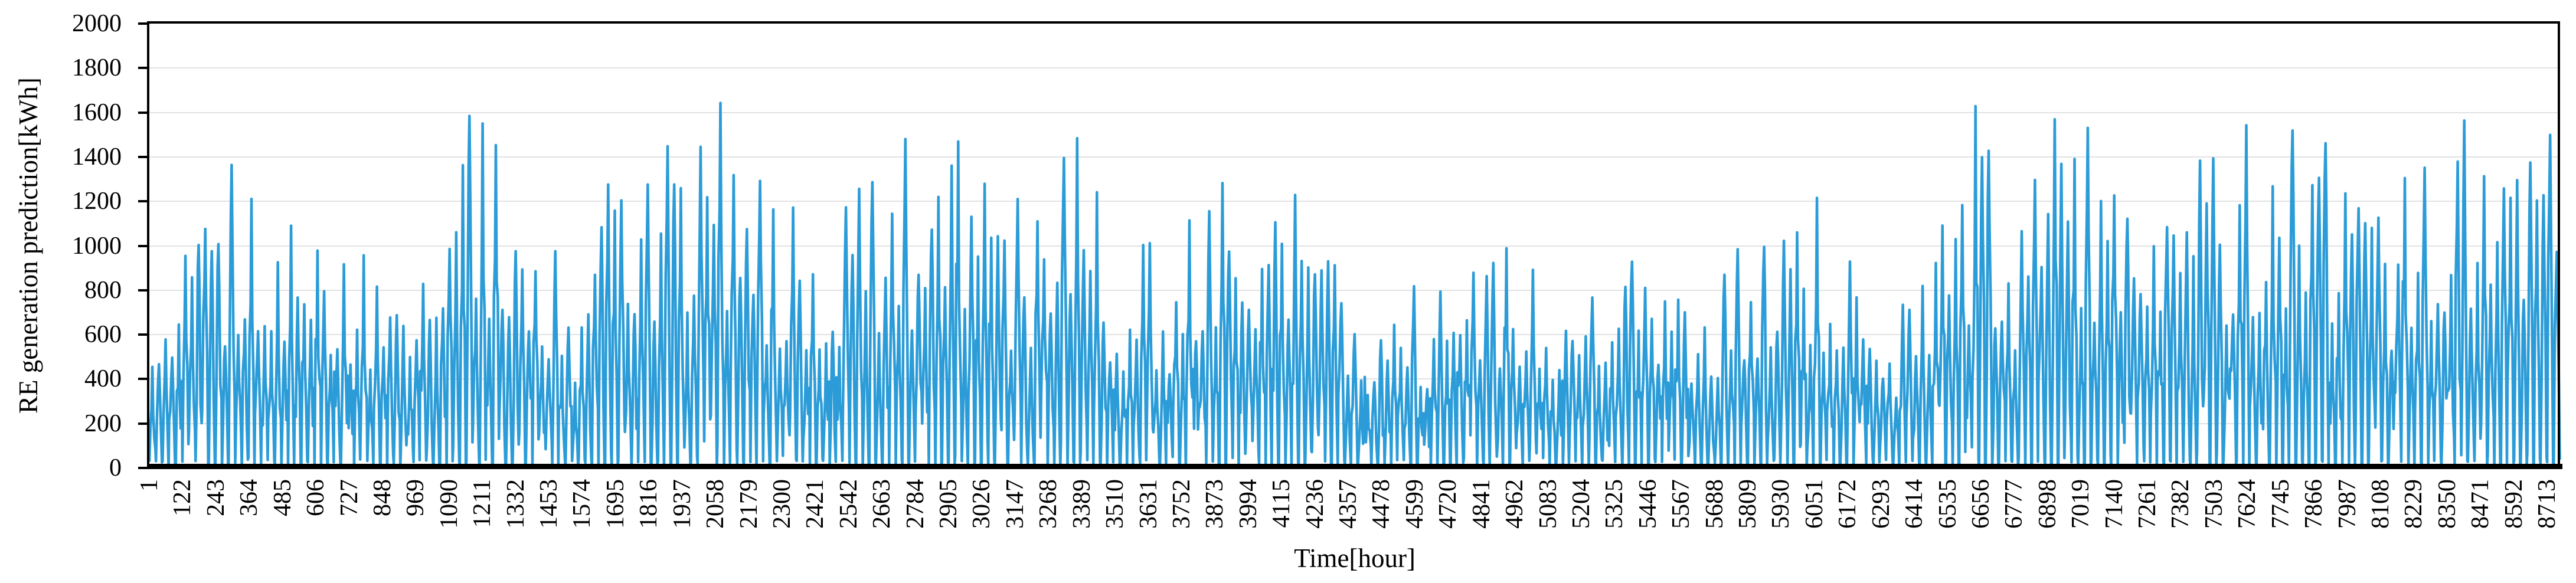  Describe the element at coordinates (1615, 504) in the screenshot. I see `x-tick-label: 5325` at that location.